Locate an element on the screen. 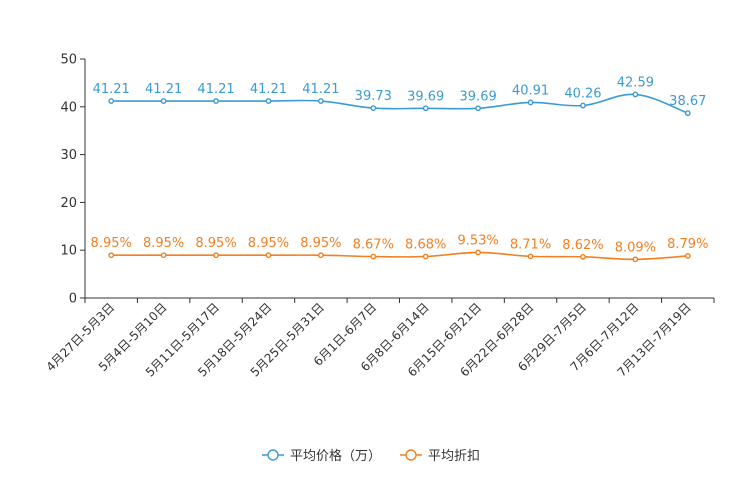  y-tick-label: 40 is located at coordinates (68, 107).